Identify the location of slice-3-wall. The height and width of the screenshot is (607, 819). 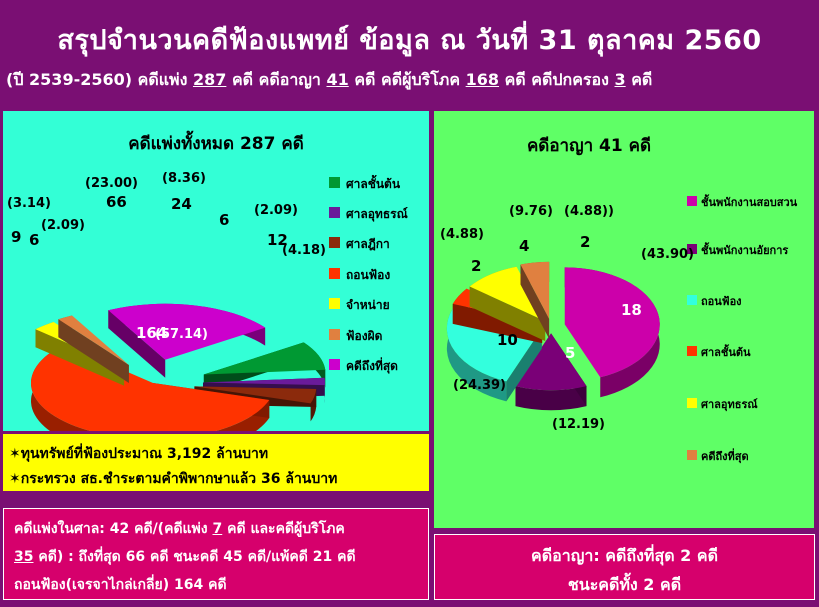
(524, 365).